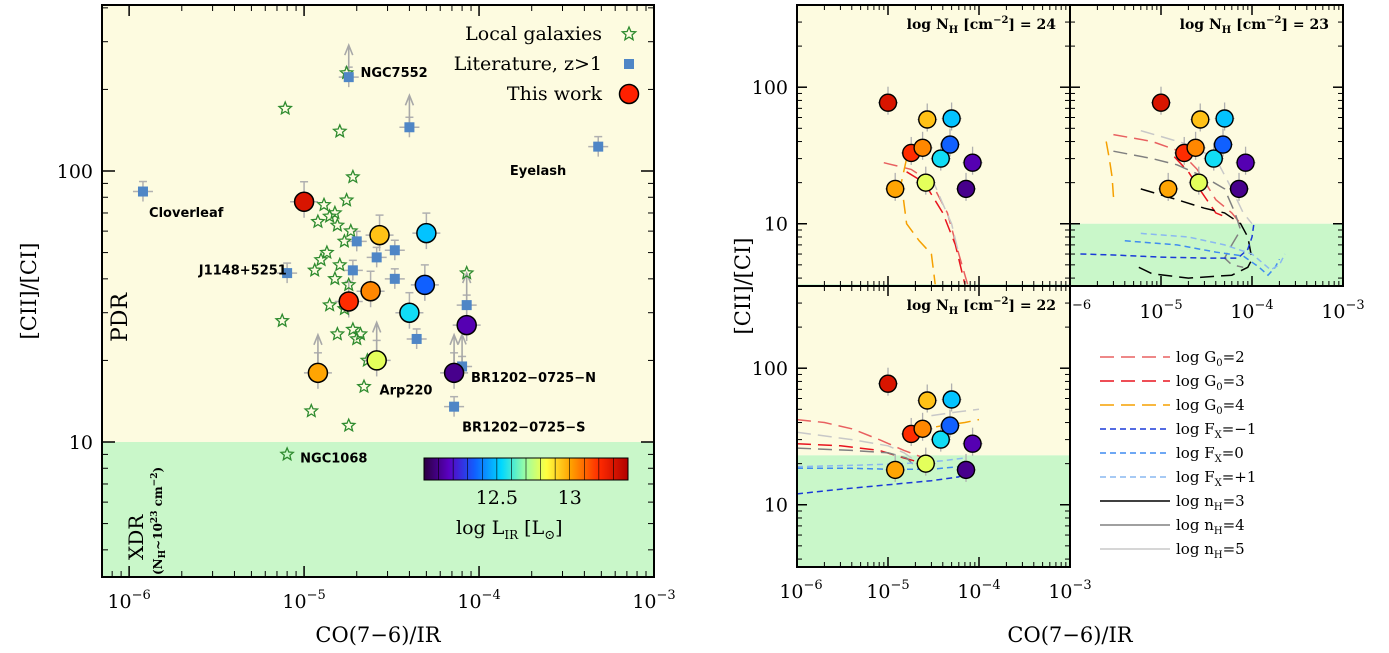 The image size is (1389, 653). I want to click on legend-label-local: Local galaxies, so click(533, 34).